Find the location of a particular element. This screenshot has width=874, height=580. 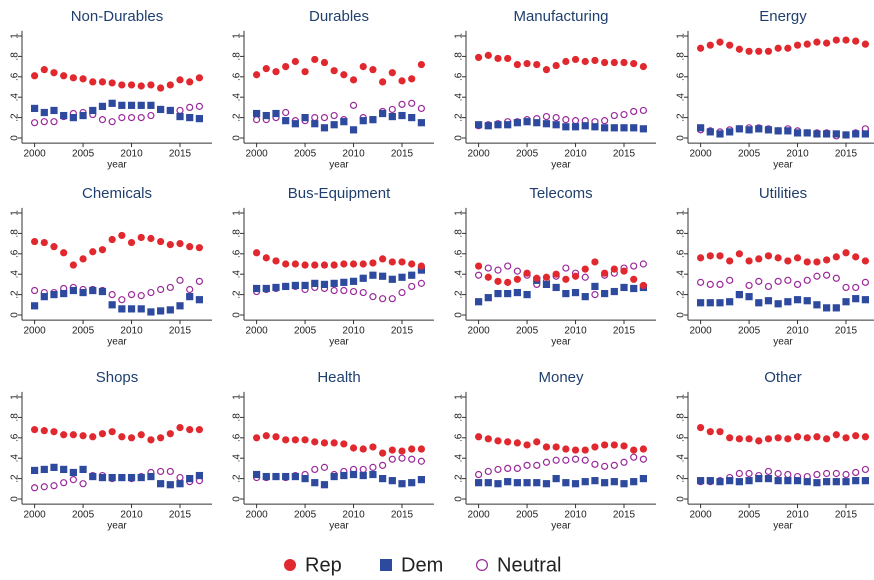

panel-title: Non-Durables is located at coordinates (117, 16).